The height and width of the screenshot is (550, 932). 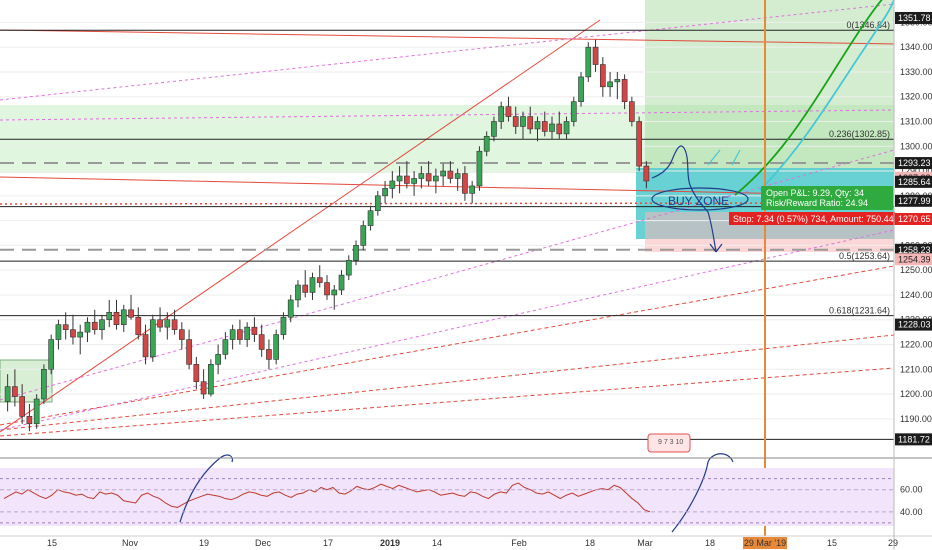 I want to click on rsi-band, so click(x=447, y=497).